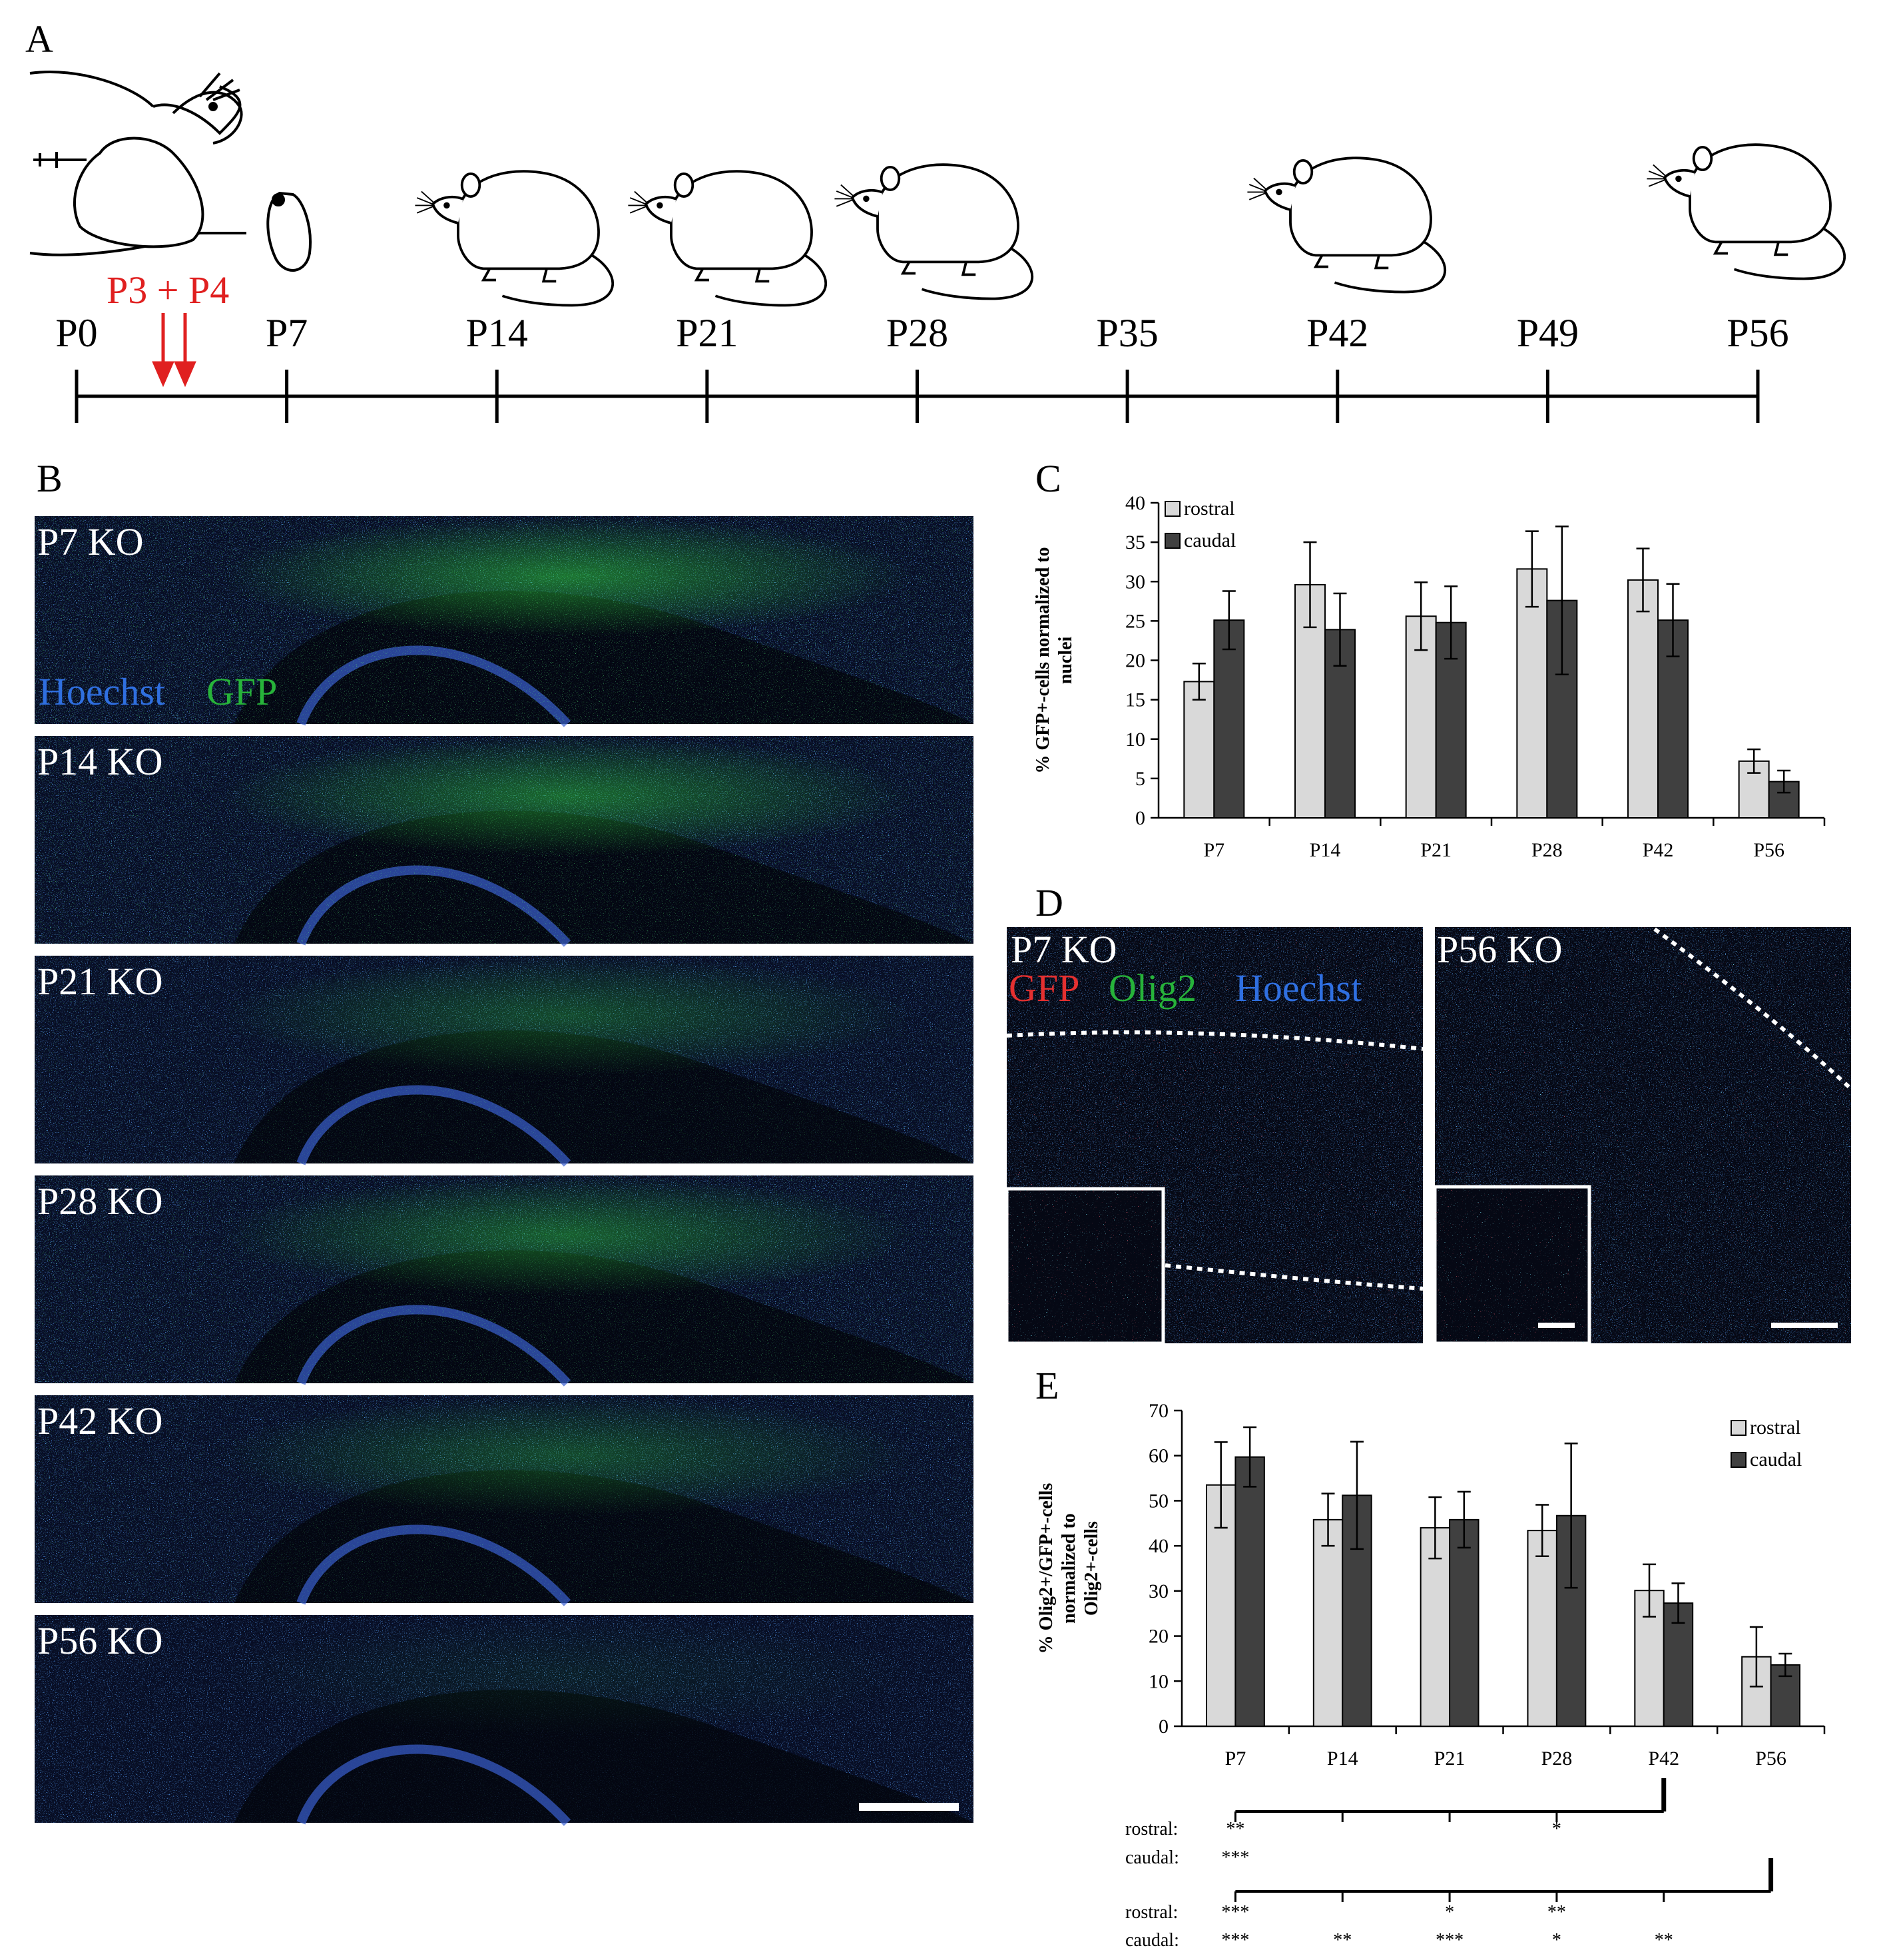  Describe the element at coordinates (1069, 1568) in the screenshot. I see `y-axis-label: normalized to` at that location.